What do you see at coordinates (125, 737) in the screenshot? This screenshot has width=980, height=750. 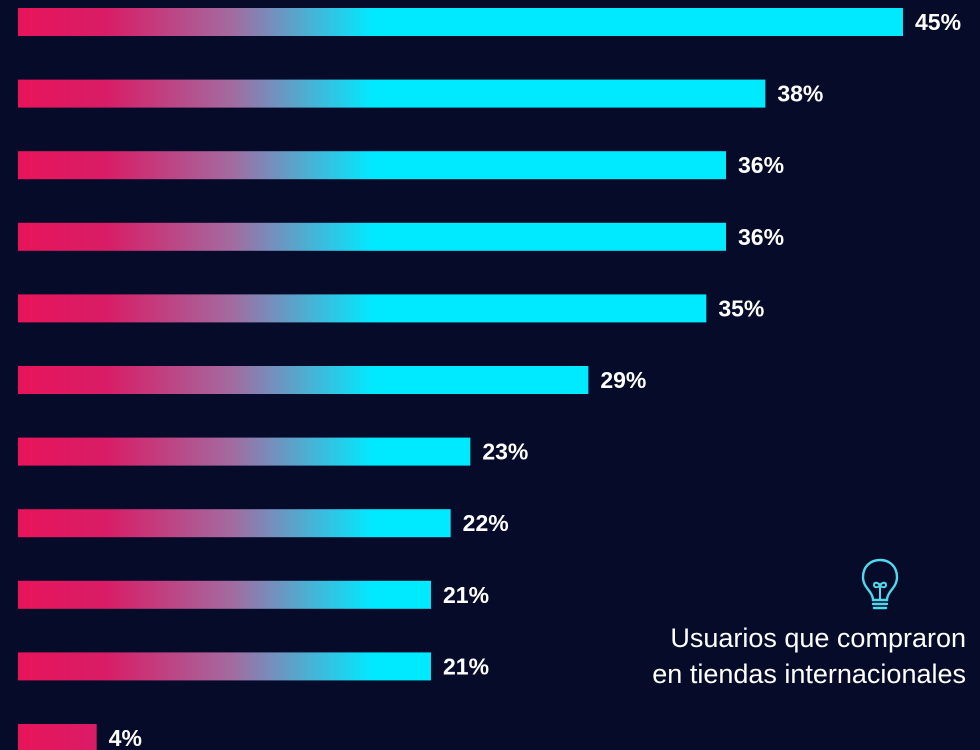 I see `bar-value-label: 4%` at bounding box center [125, 737].